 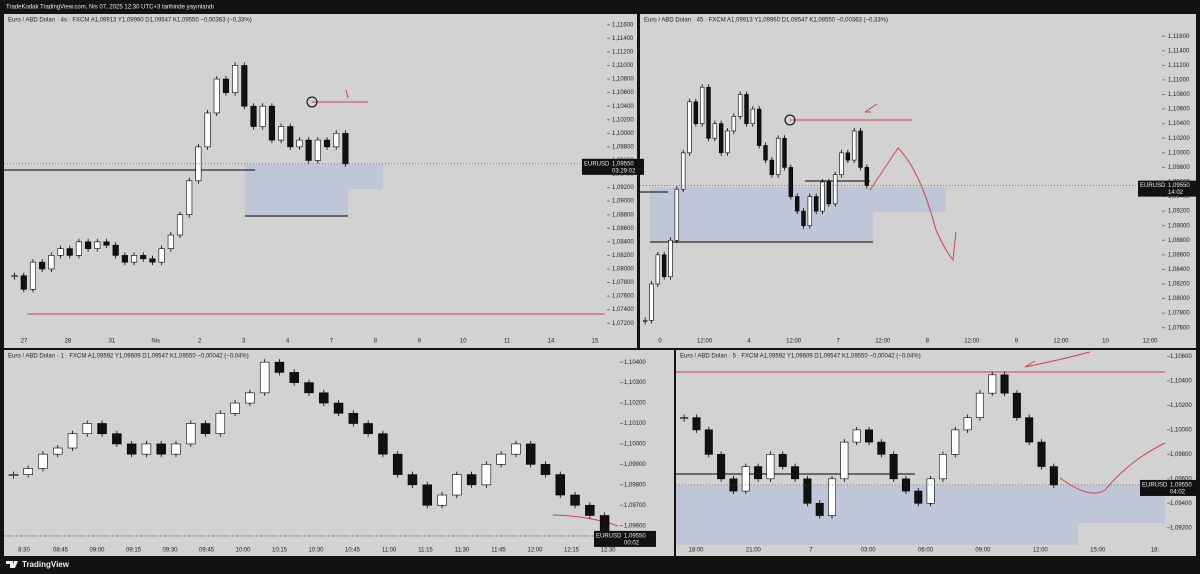 I want to click on x-tick-label: 12:15, so click(x=572, y=551).